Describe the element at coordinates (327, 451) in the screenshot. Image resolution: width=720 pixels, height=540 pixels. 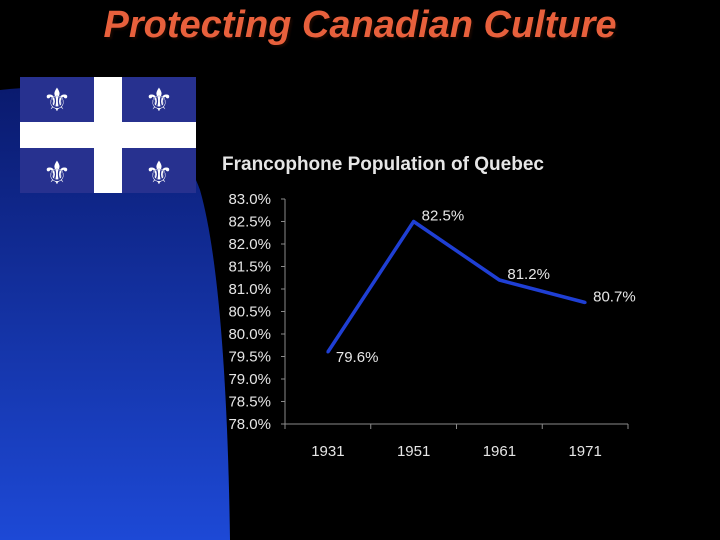
I see `x-tick-label: 1931` at that location.